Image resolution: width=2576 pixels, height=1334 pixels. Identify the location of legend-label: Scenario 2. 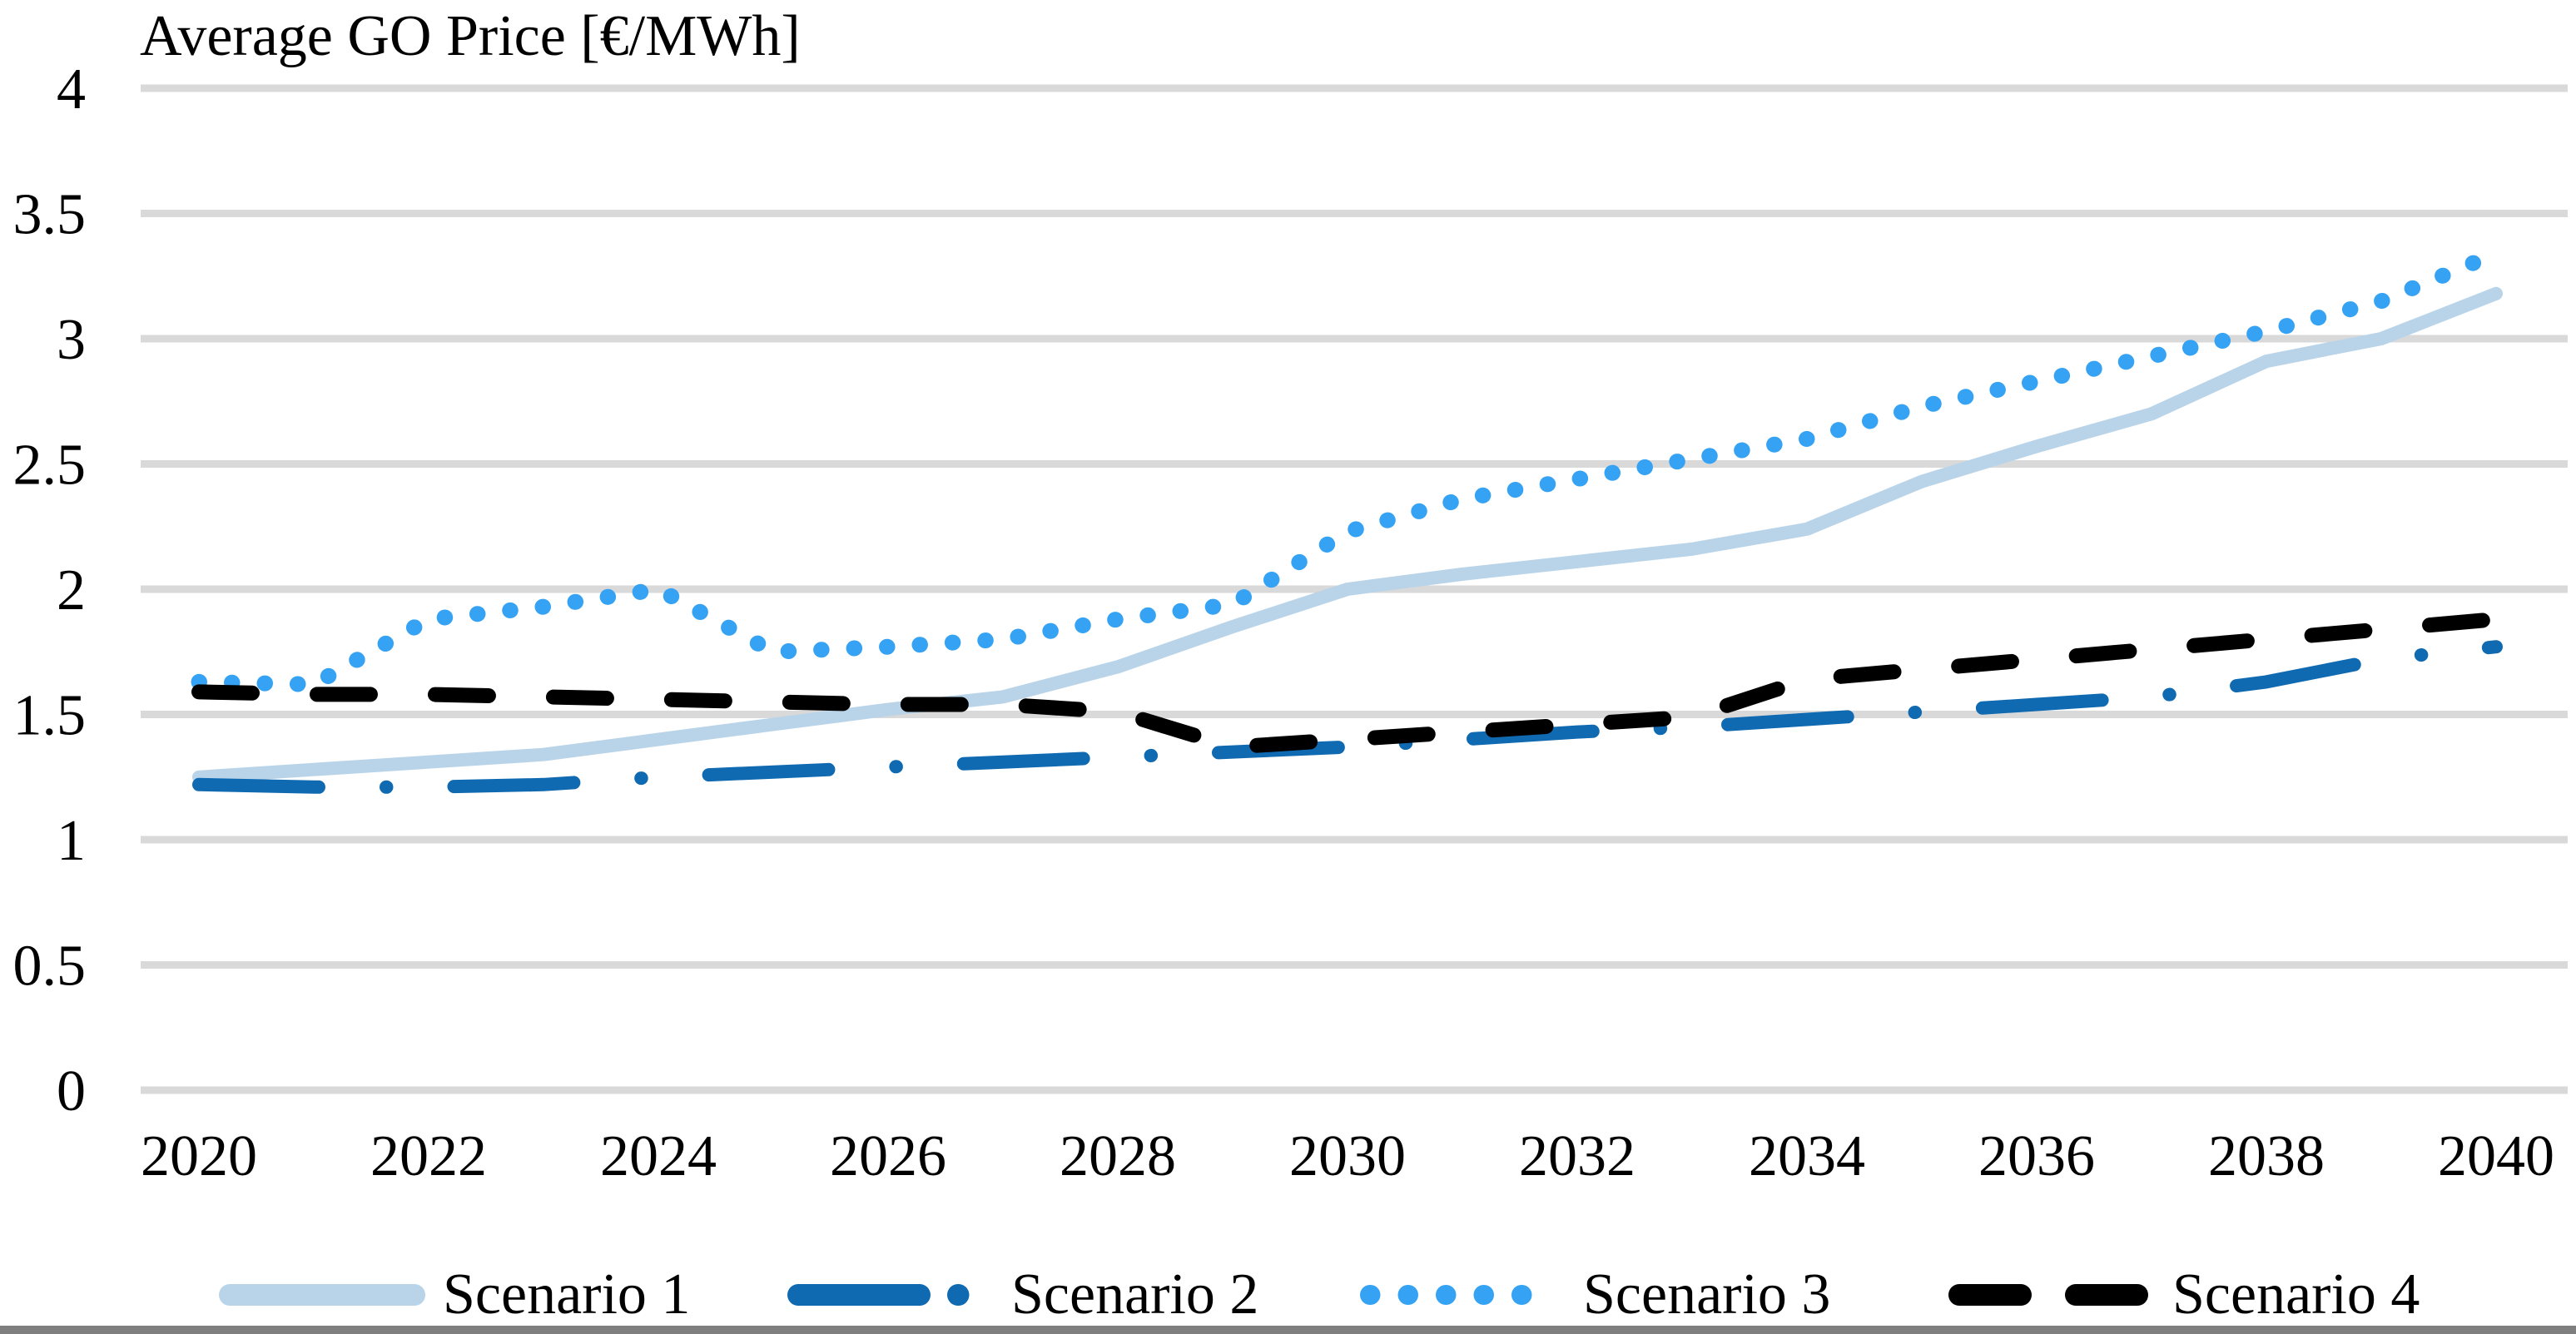
(1135, 1294).